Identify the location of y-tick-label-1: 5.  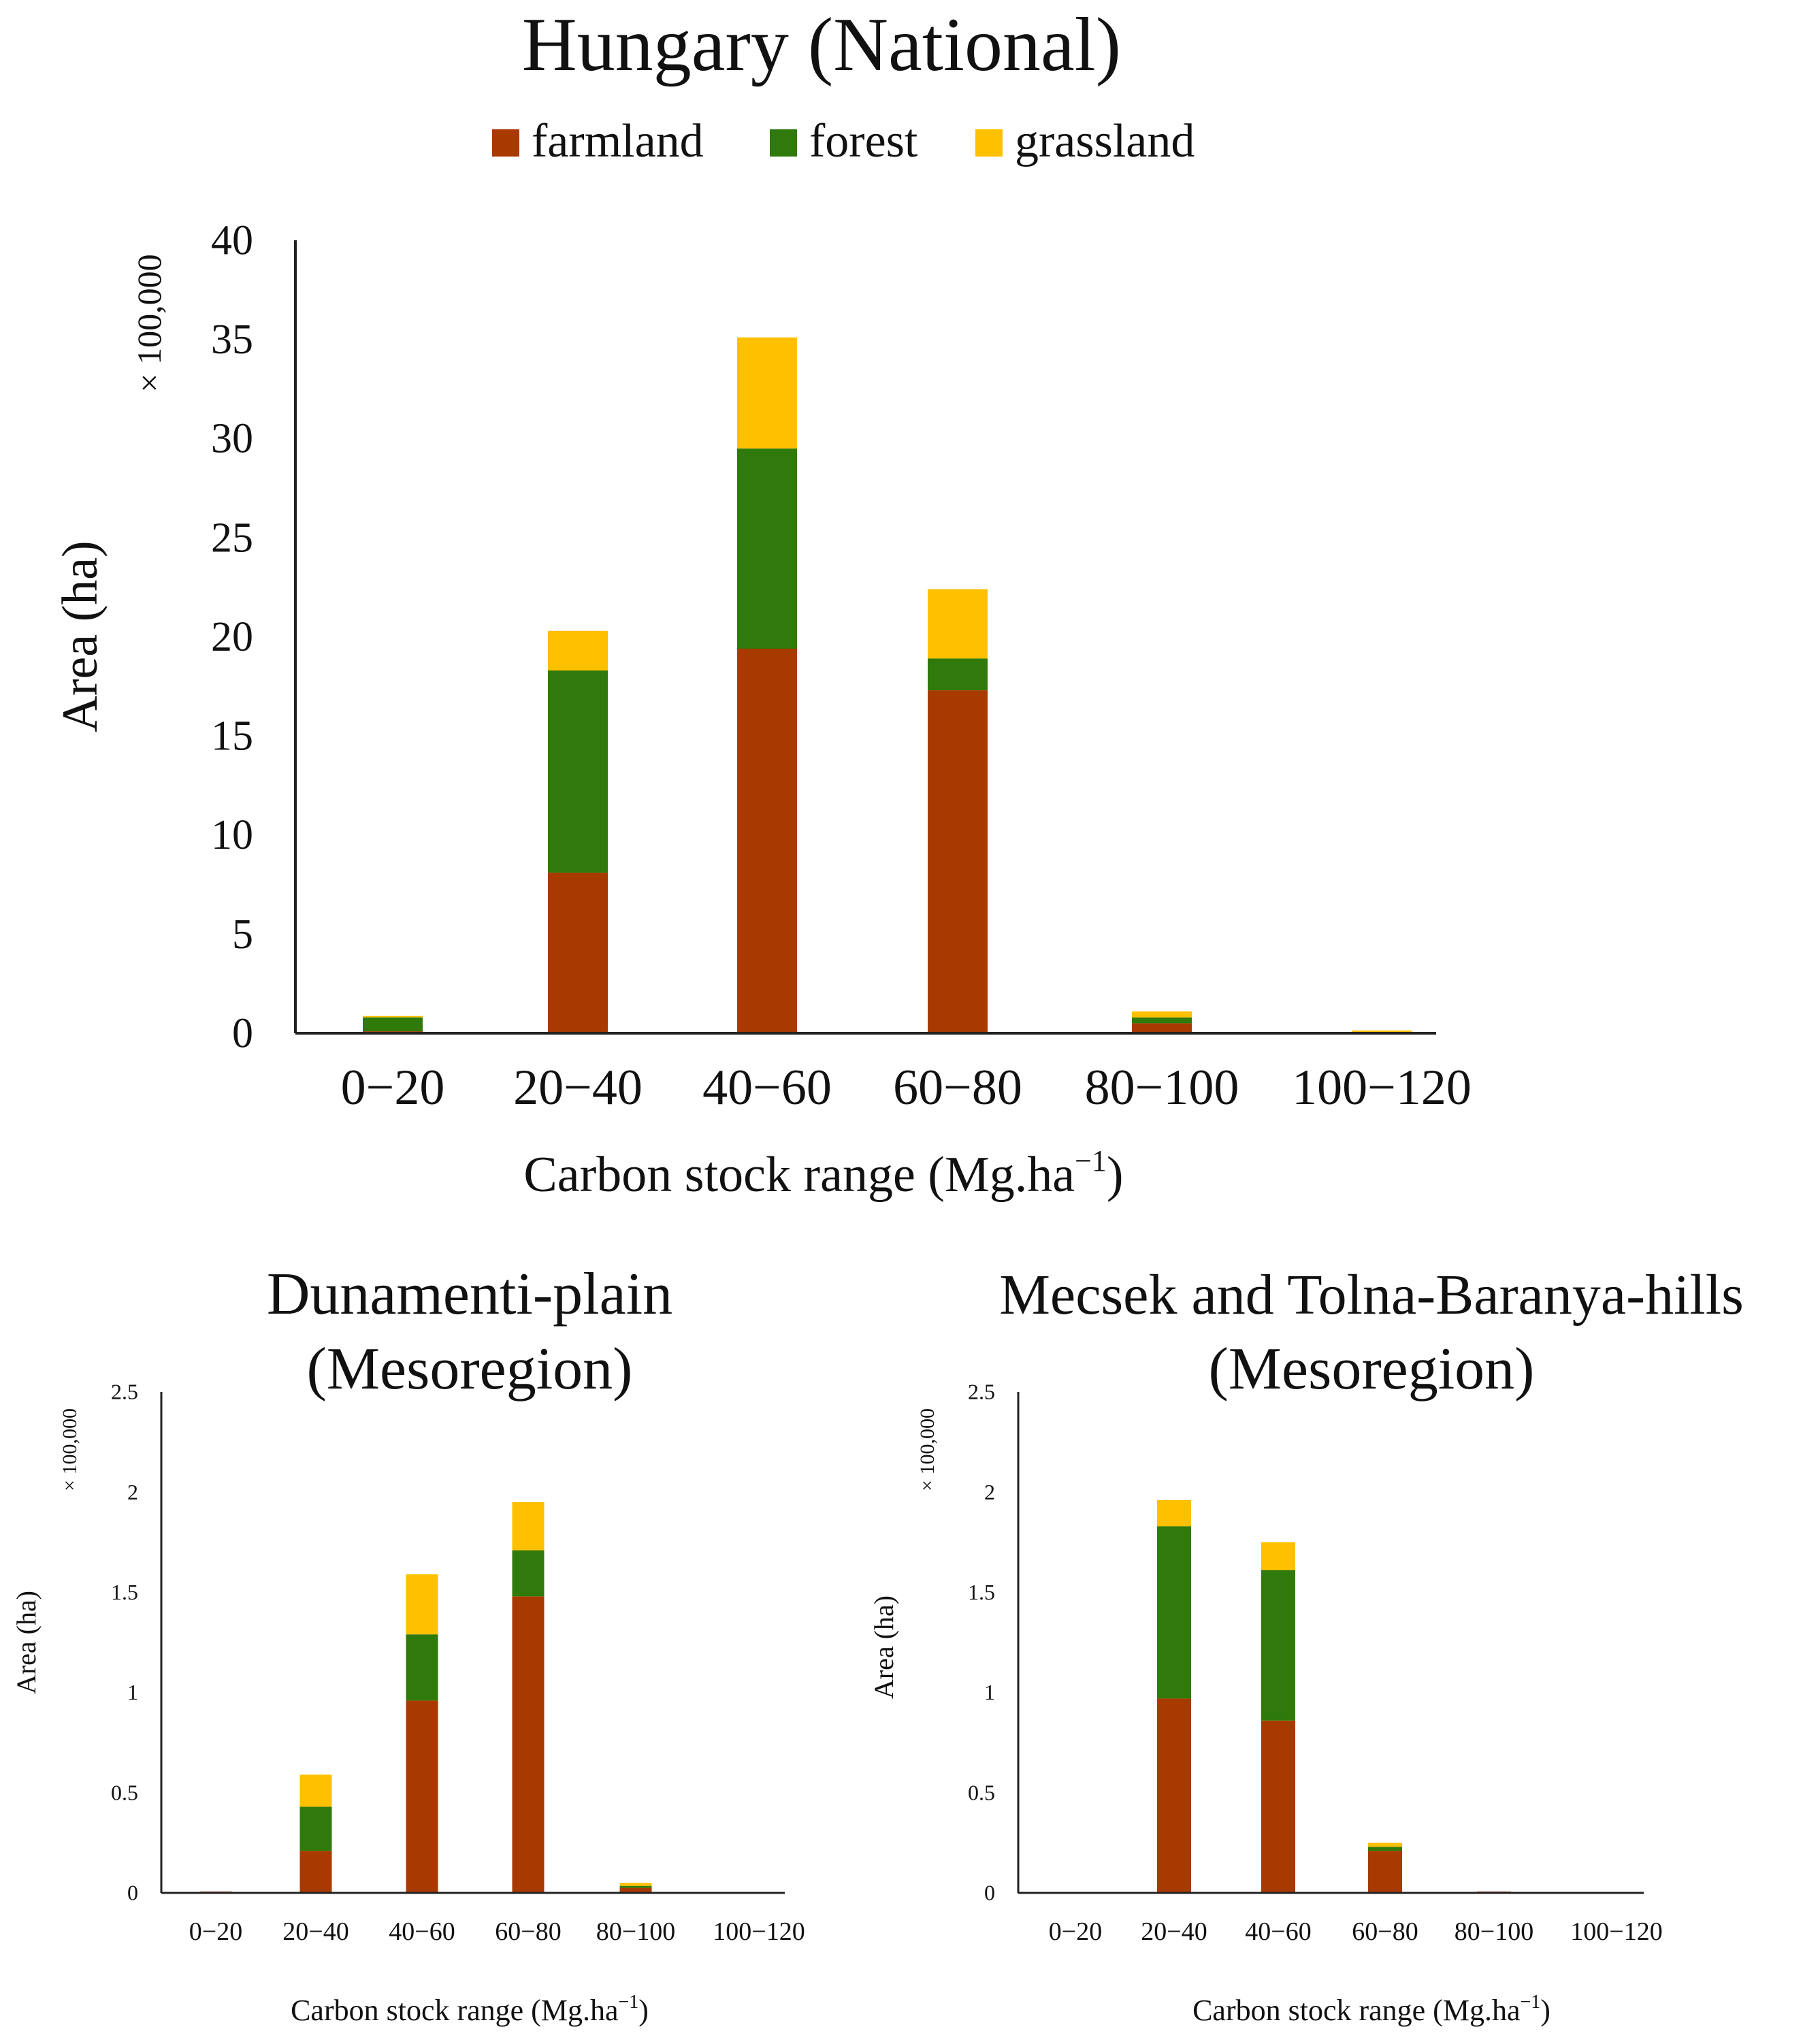
(242, 935).